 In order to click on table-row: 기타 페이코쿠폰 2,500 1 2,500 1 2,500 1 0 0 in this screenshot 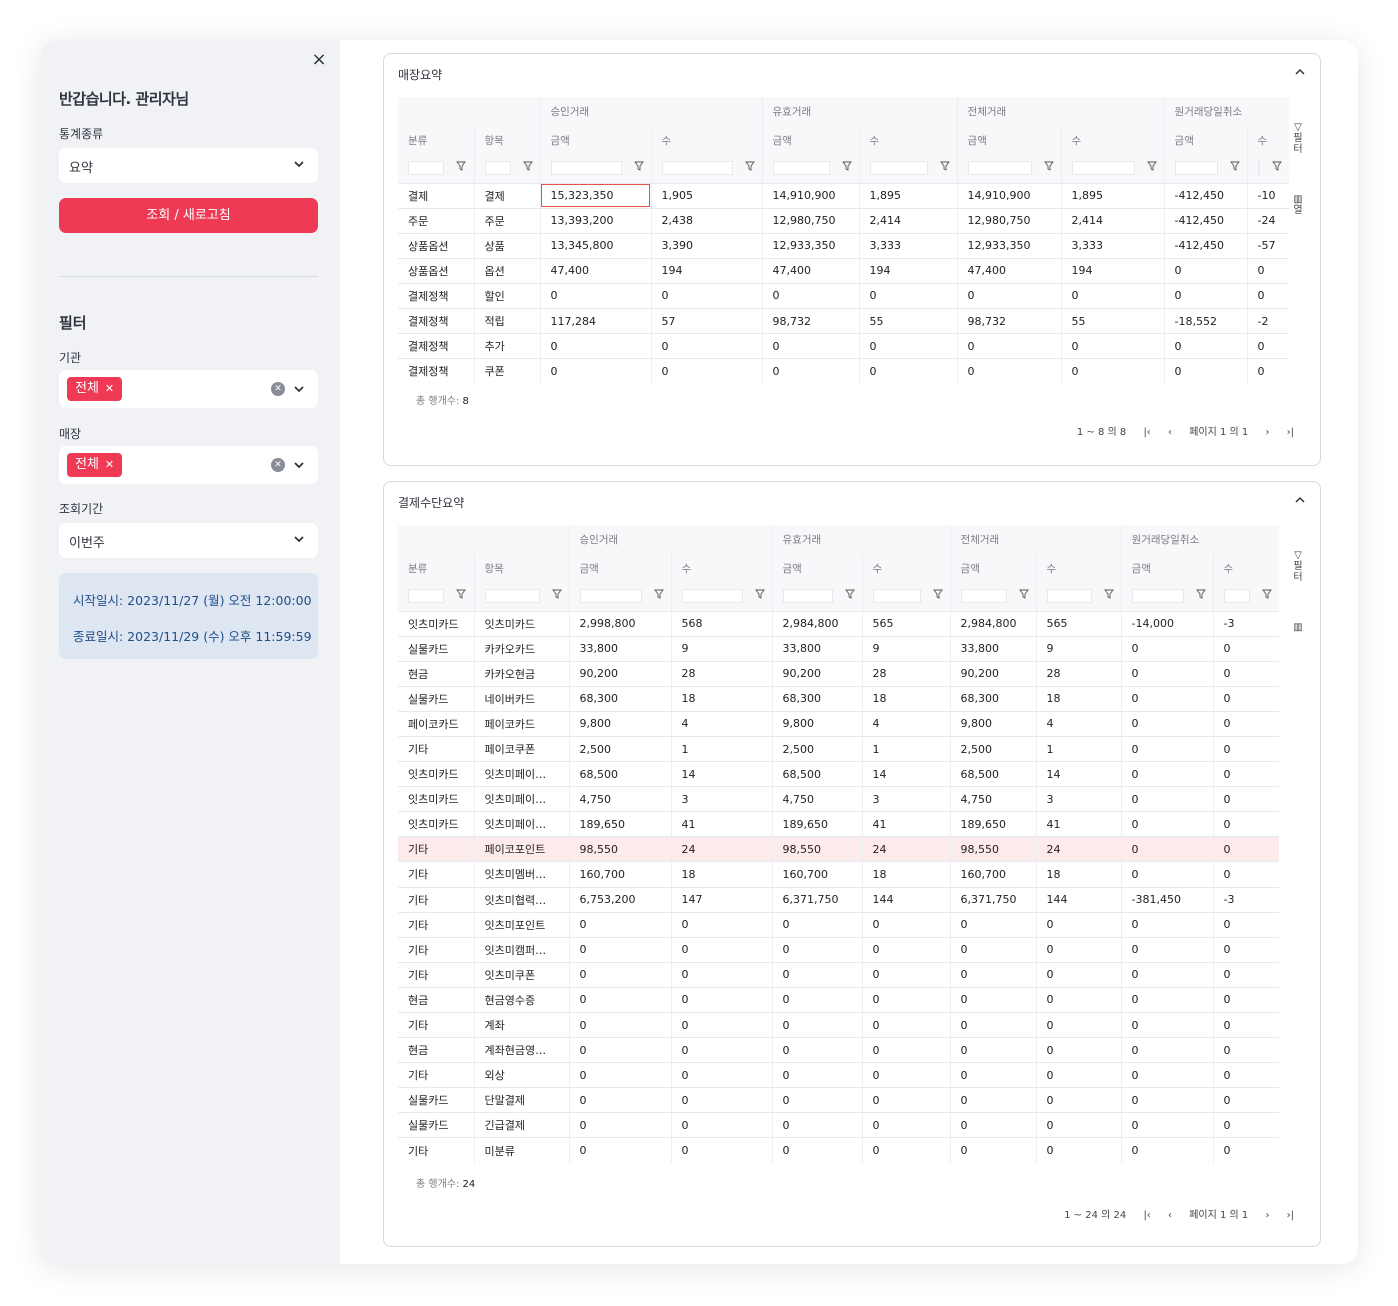, I will do `click(839, 748)`.